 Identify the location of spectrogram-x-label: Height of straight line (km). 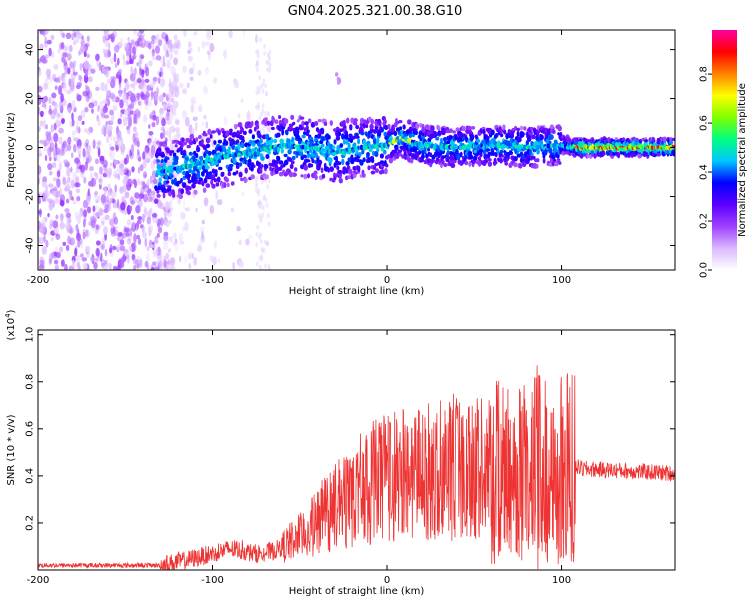
(357, 291).